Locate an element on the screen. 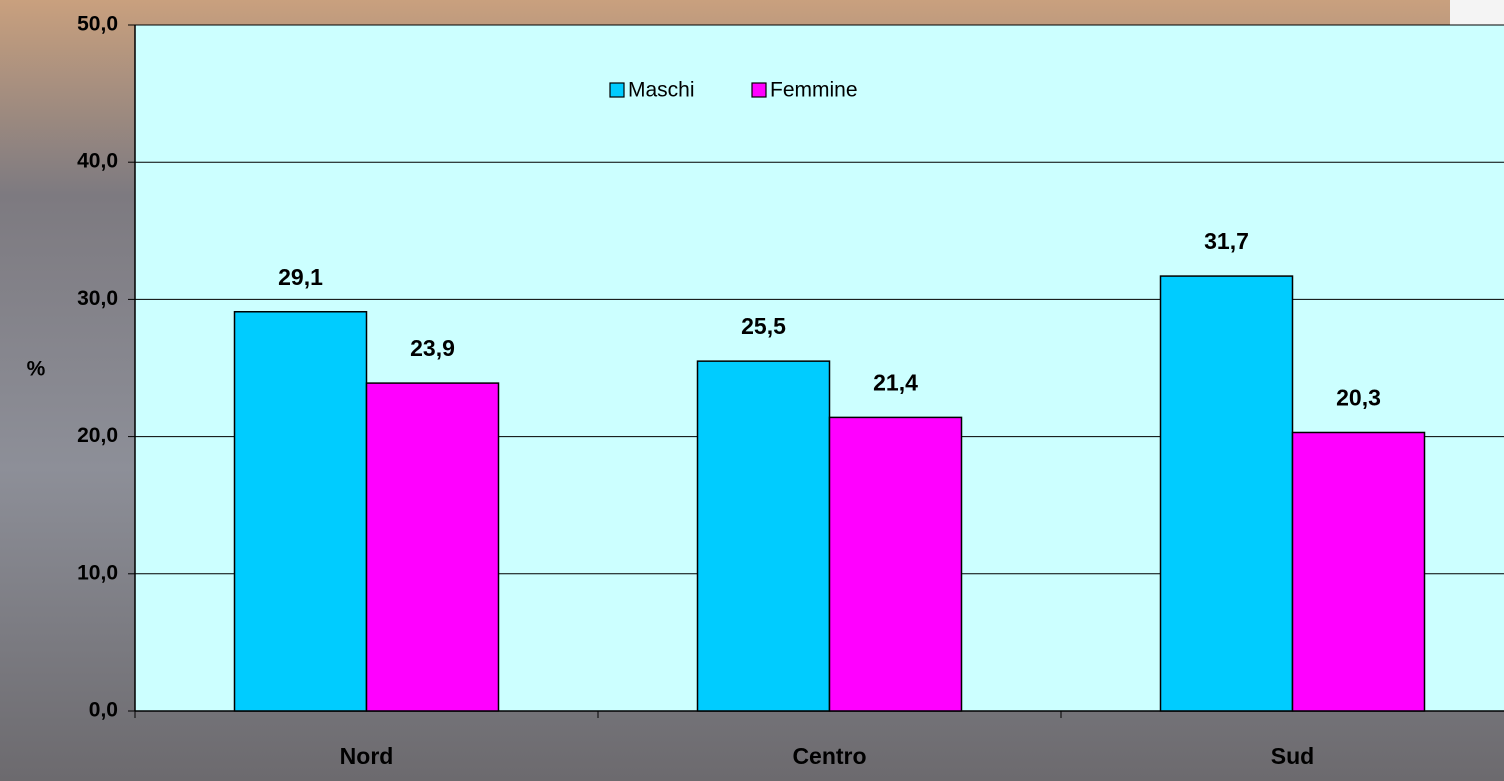  legend-label: Femmine is located at coordinates (814, 90).